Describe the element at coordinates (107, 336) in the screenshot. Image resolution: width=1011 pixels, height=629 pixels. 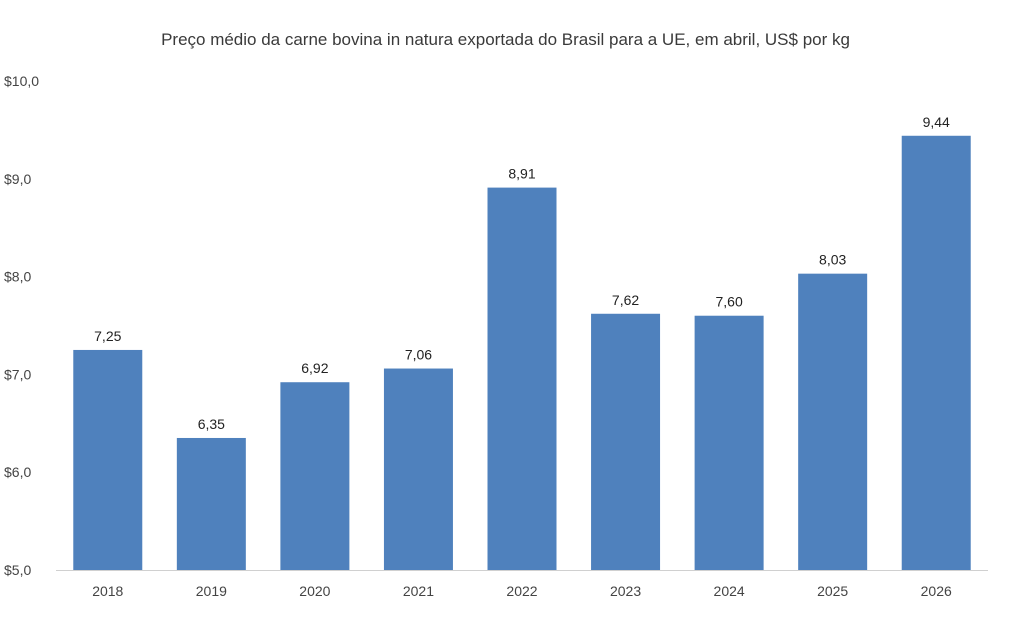
I see `data-label: 7,25` at that location.